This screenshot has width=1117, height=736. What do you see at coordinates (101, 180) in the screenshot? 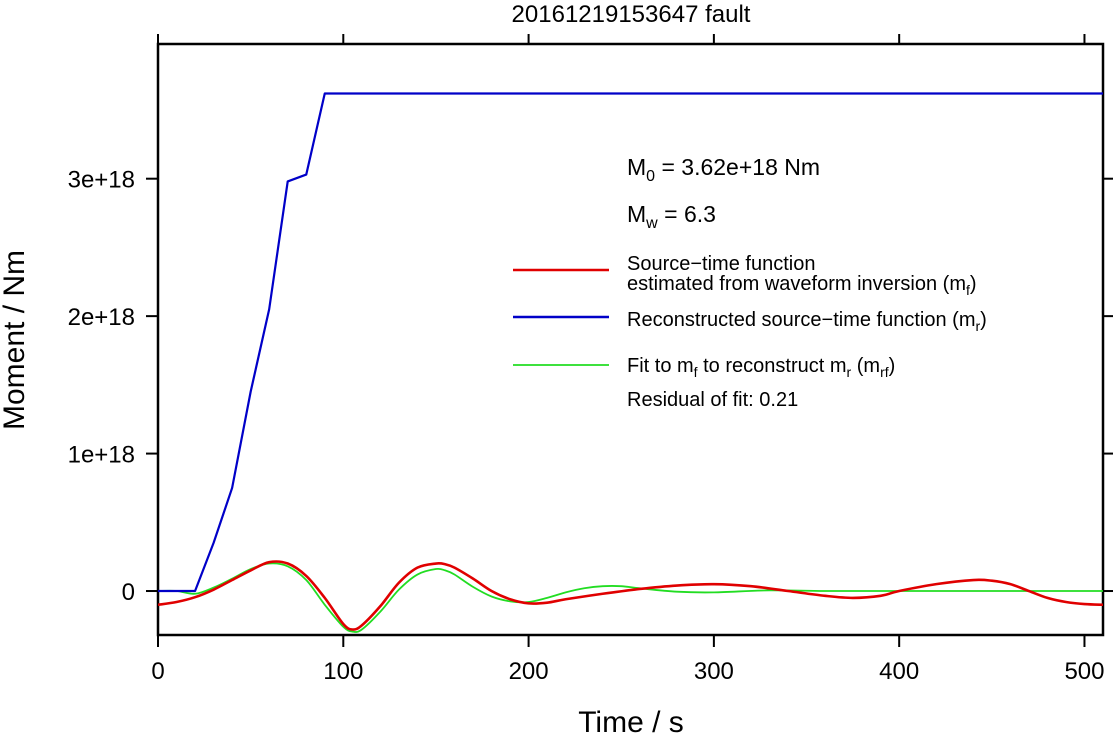
I see `y-tick-label-3: 3e+18` at bounding box center [101, 180].